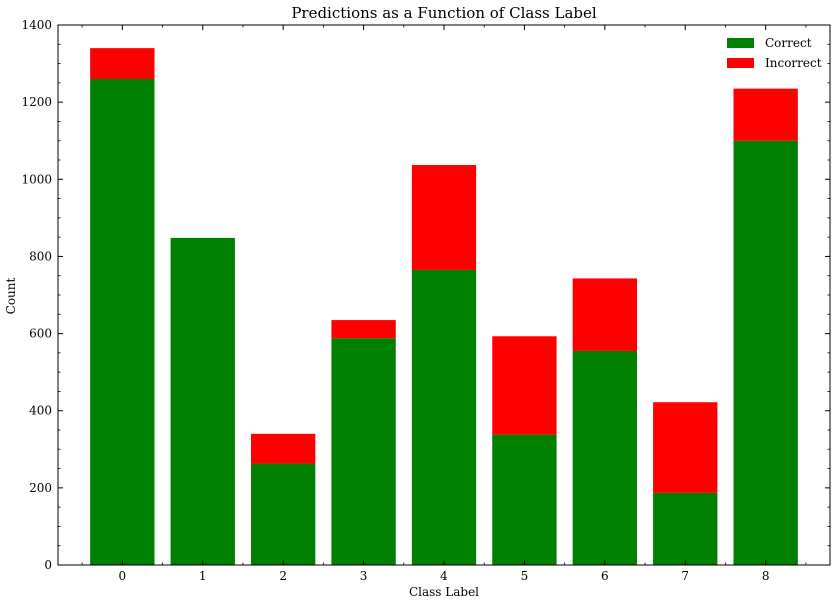 The height and width of the screenshot is (604, 836). Describe the element at coordinates (444, 576) in the screenshot. I see `x-tick-label-4: 4` at that location.